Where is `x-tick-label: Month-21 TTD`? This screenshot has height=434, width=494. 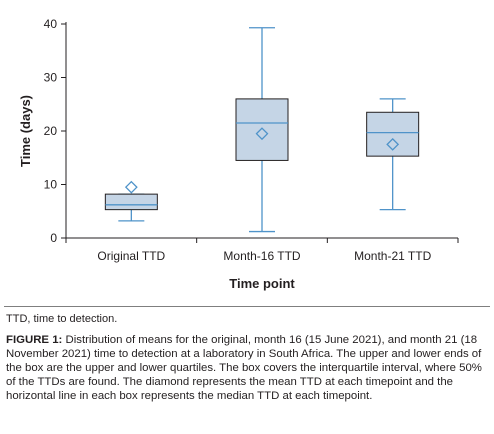 x-tick-label: Month-21 TTD is located at coordinates (392, 256).